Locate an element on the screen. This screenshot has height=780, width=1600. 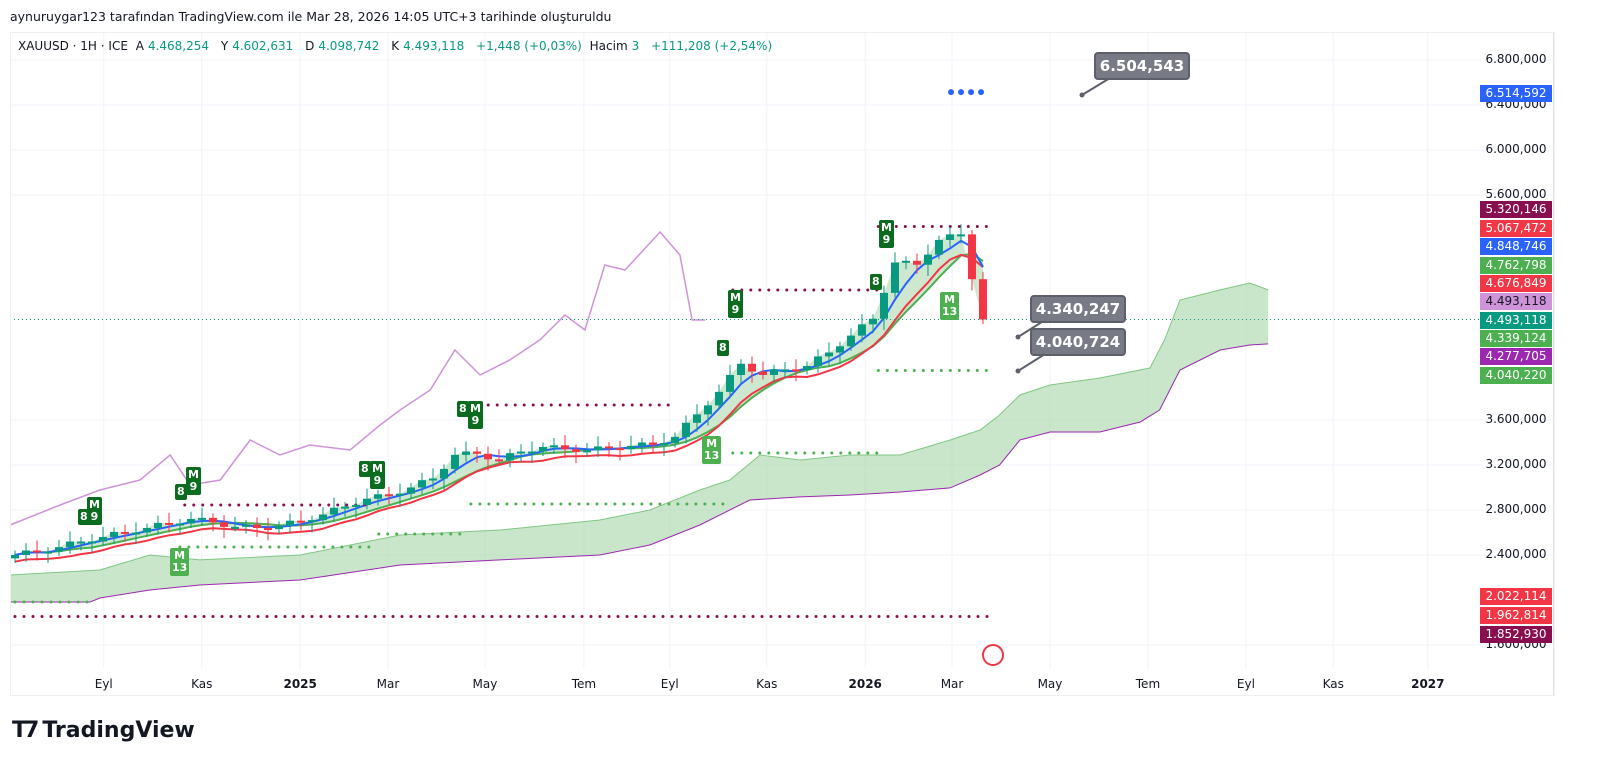
price-callout: 4.340,247 is located at coordinates (1078, 309).